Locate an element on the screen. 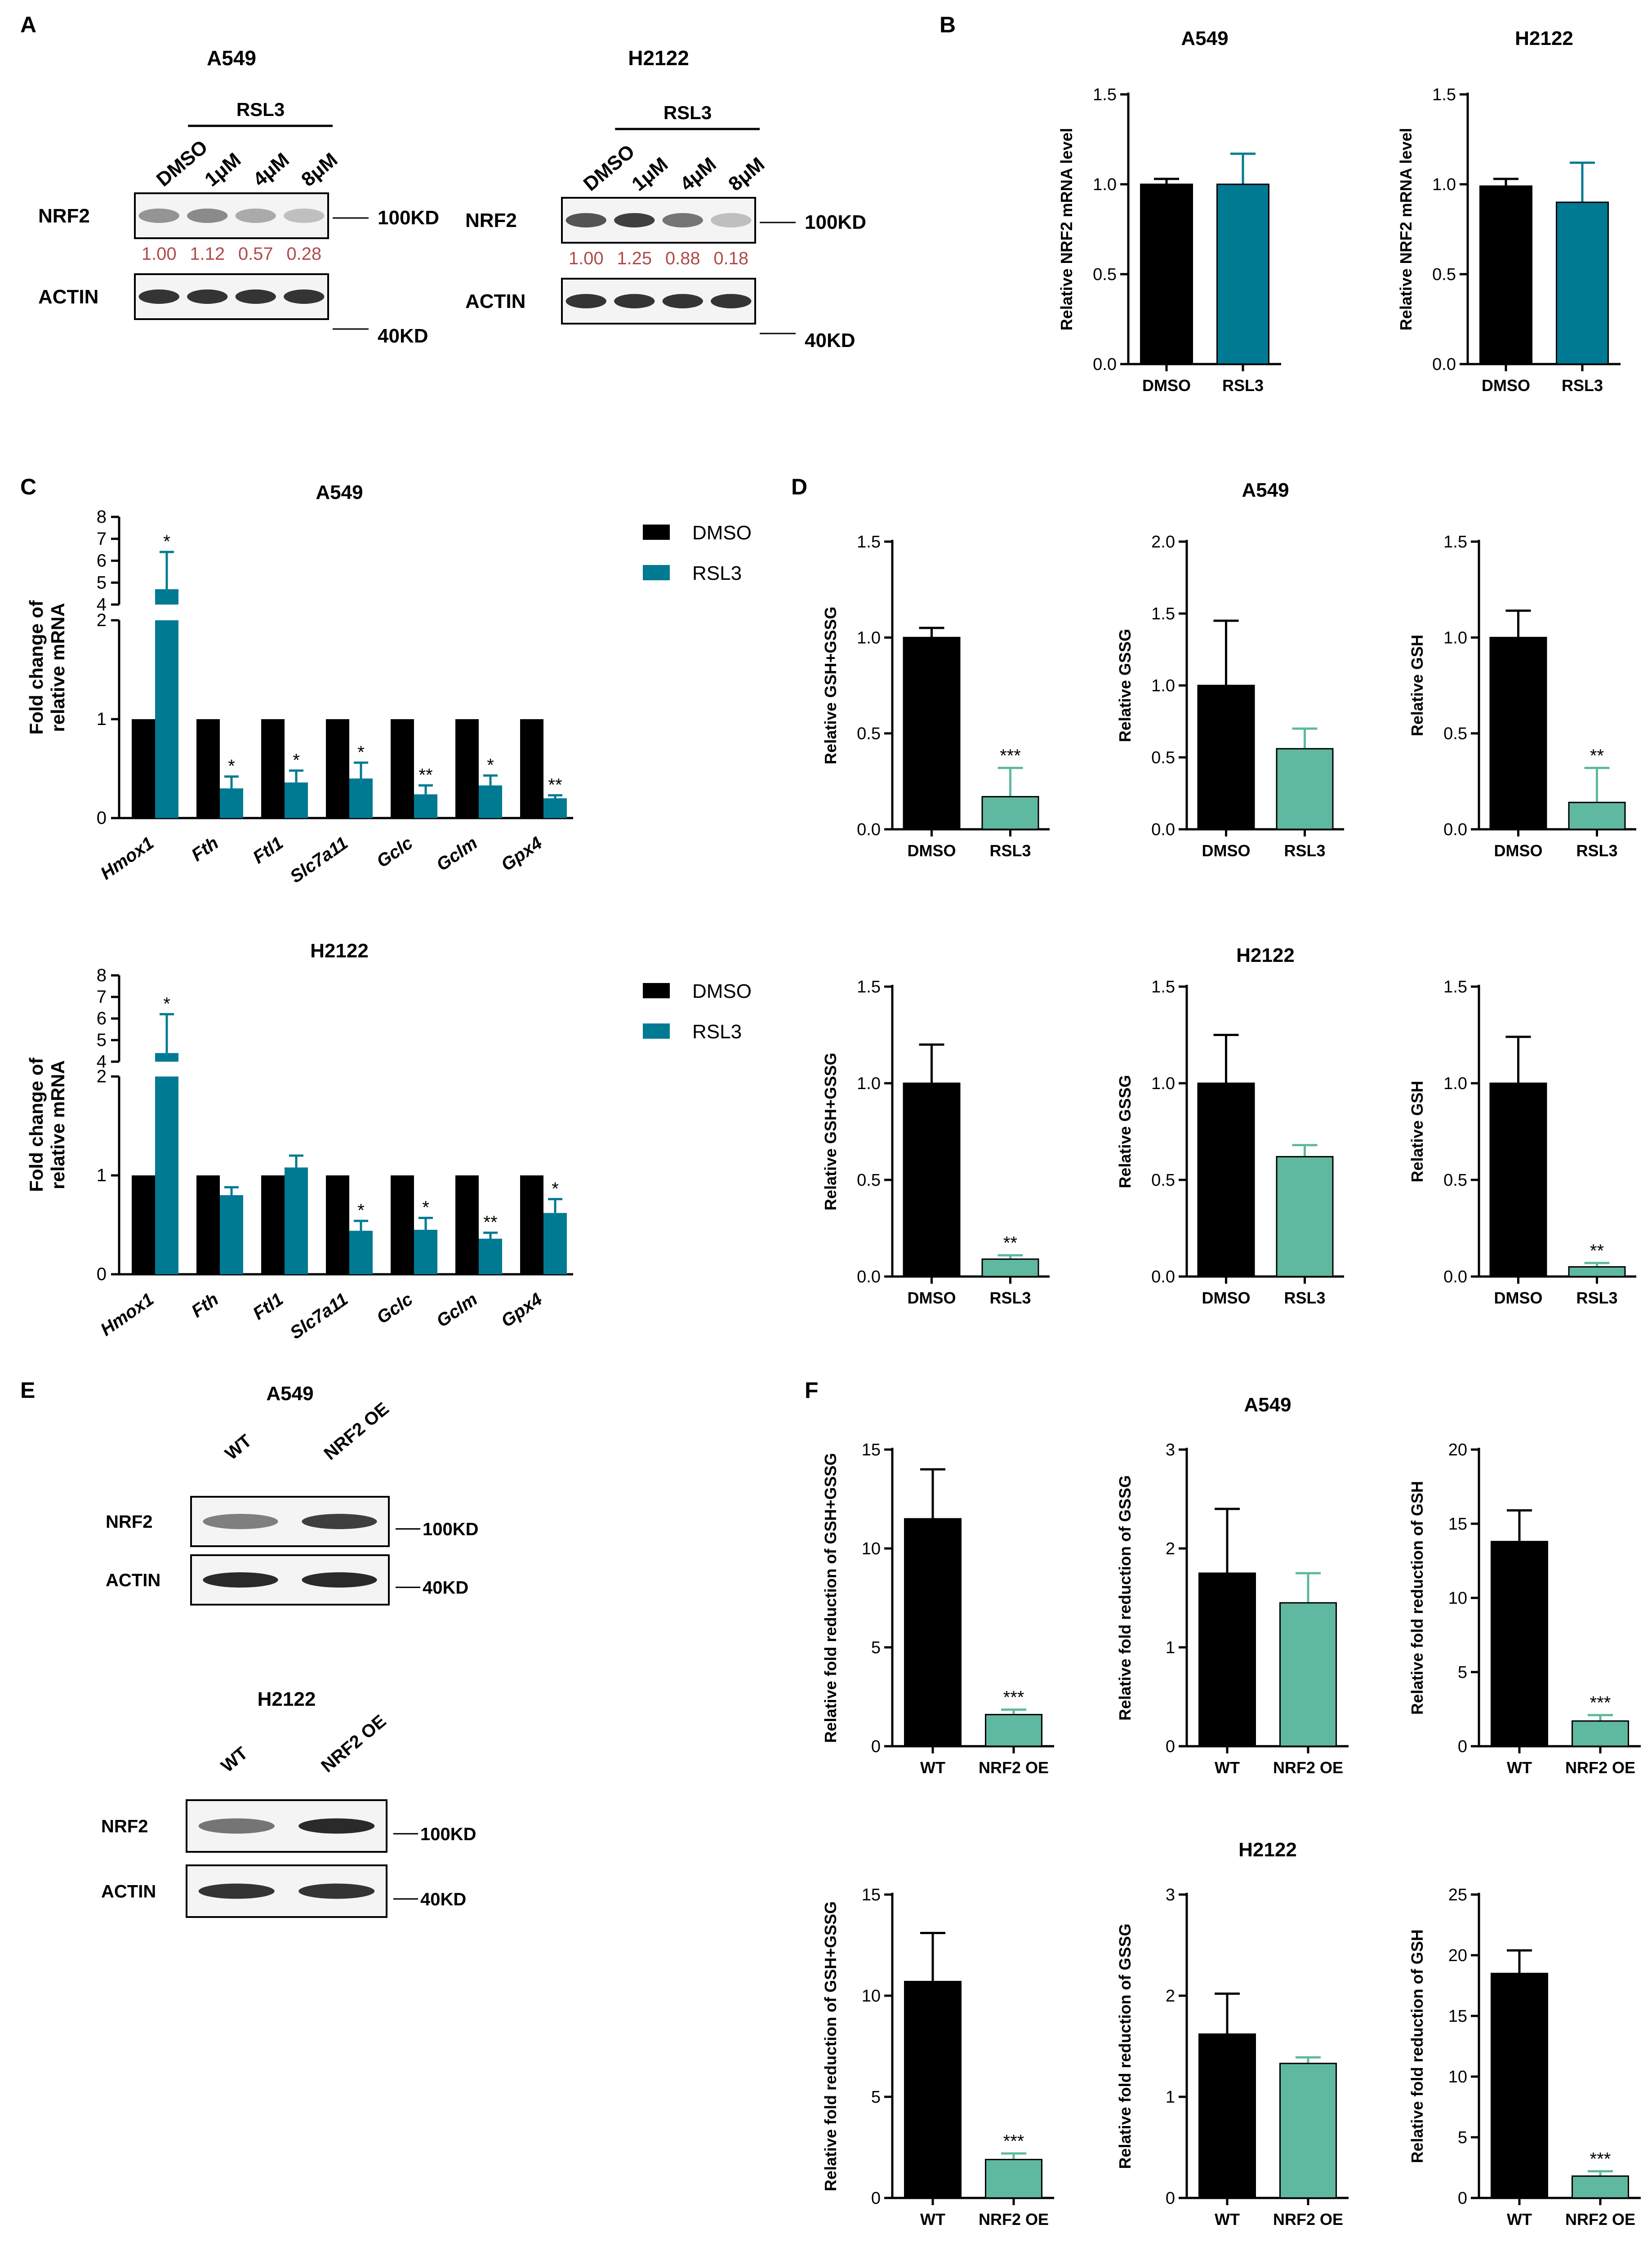 The width and height of the screenshot is (1652, 2242). legend-c-top: DMSO RSL3 is located at coordinates (697, 553).